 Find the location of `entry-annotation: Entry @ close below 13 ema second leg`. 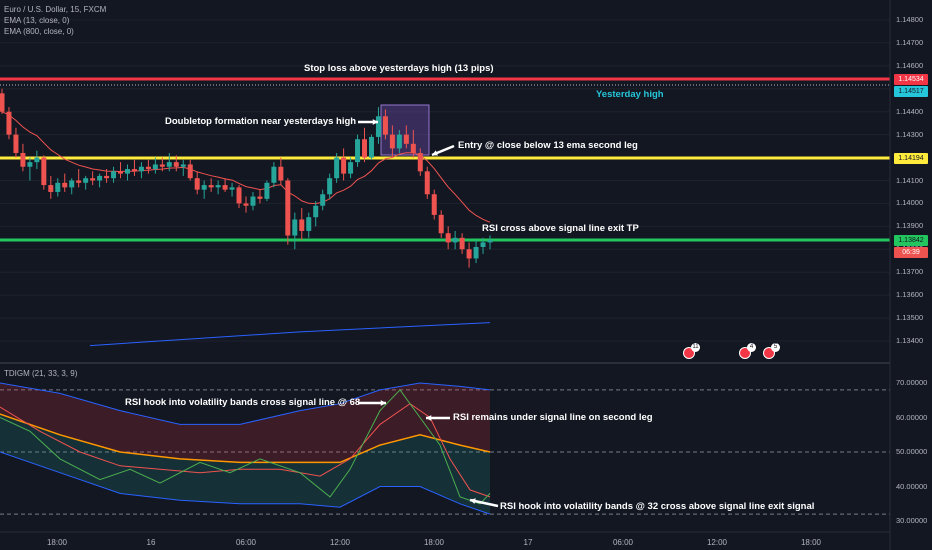

entry-annotation: Entry @ close below 13 ema second leg is located at coordinates (548, 145).